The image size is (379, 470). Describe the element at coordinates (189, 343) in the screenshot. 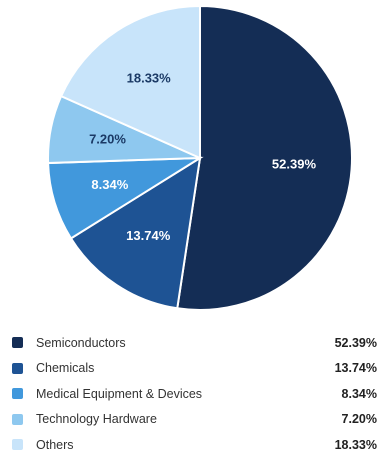

I see `legend-item: Semiconductors 52.39%` at that location.